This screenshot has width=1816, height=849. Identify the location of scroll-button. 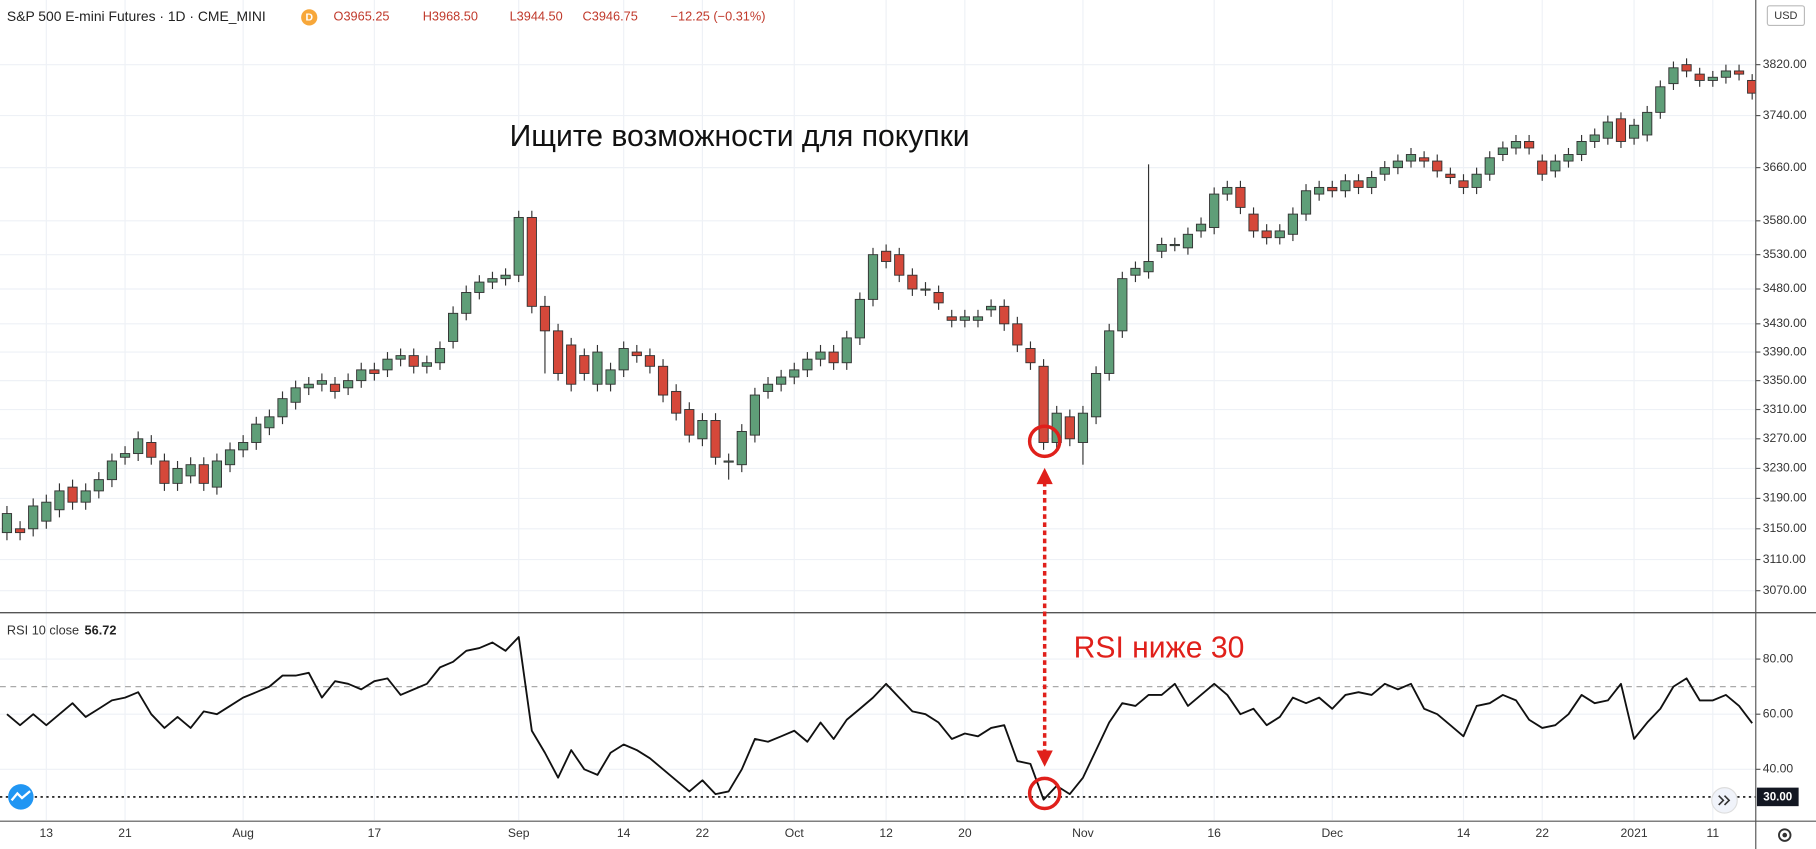
(1724, 800).